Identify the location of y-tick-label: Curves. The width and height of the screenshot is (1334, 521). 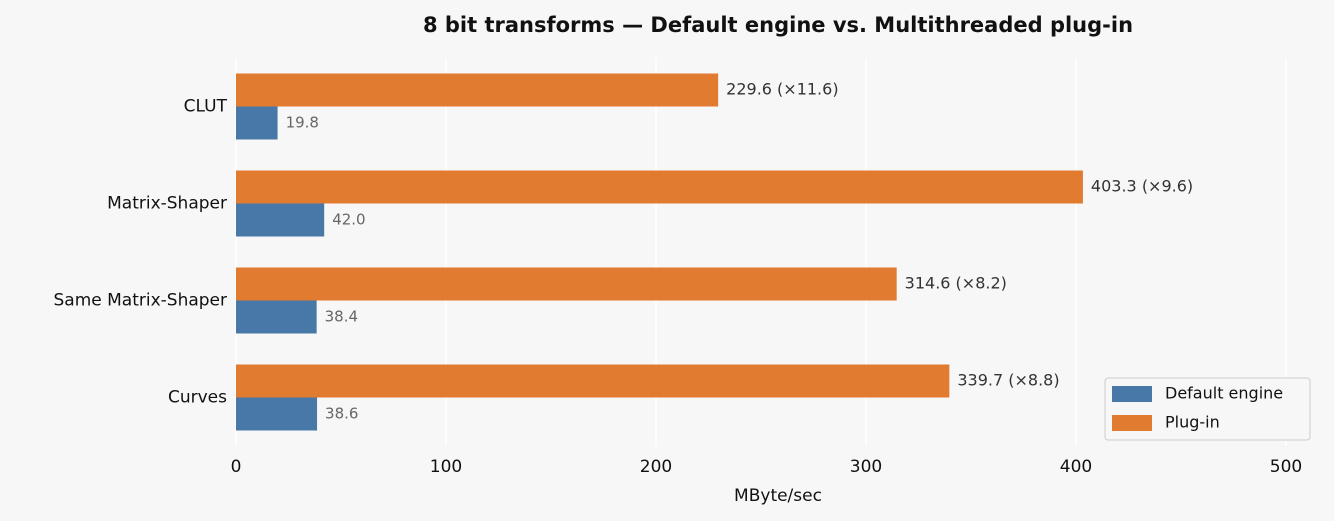
(197, 398).